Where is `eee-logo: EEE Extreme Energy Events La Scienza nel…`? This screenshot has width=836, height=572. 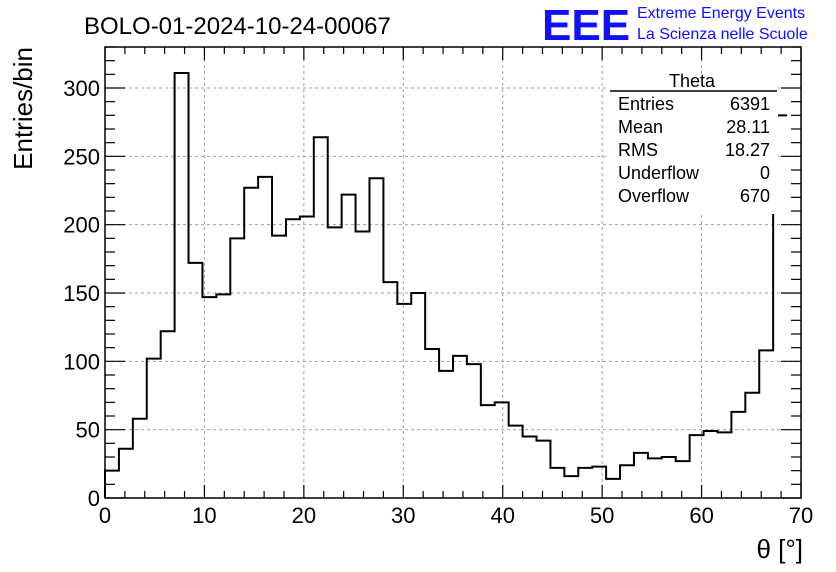 eee-logo: EEE Extreme Energy Events La Scienza nel… is located at coordinates (675, 25).